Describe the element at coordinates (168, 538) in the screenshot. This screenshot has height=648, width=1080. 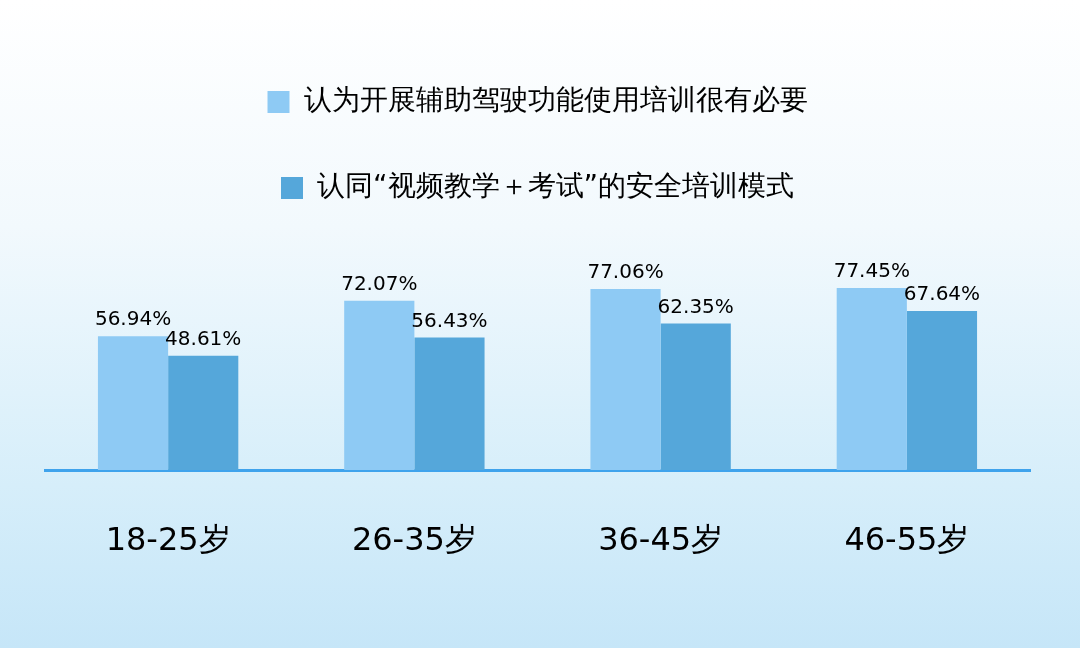
I see `x-tick-label: 18-25岁` at that location.